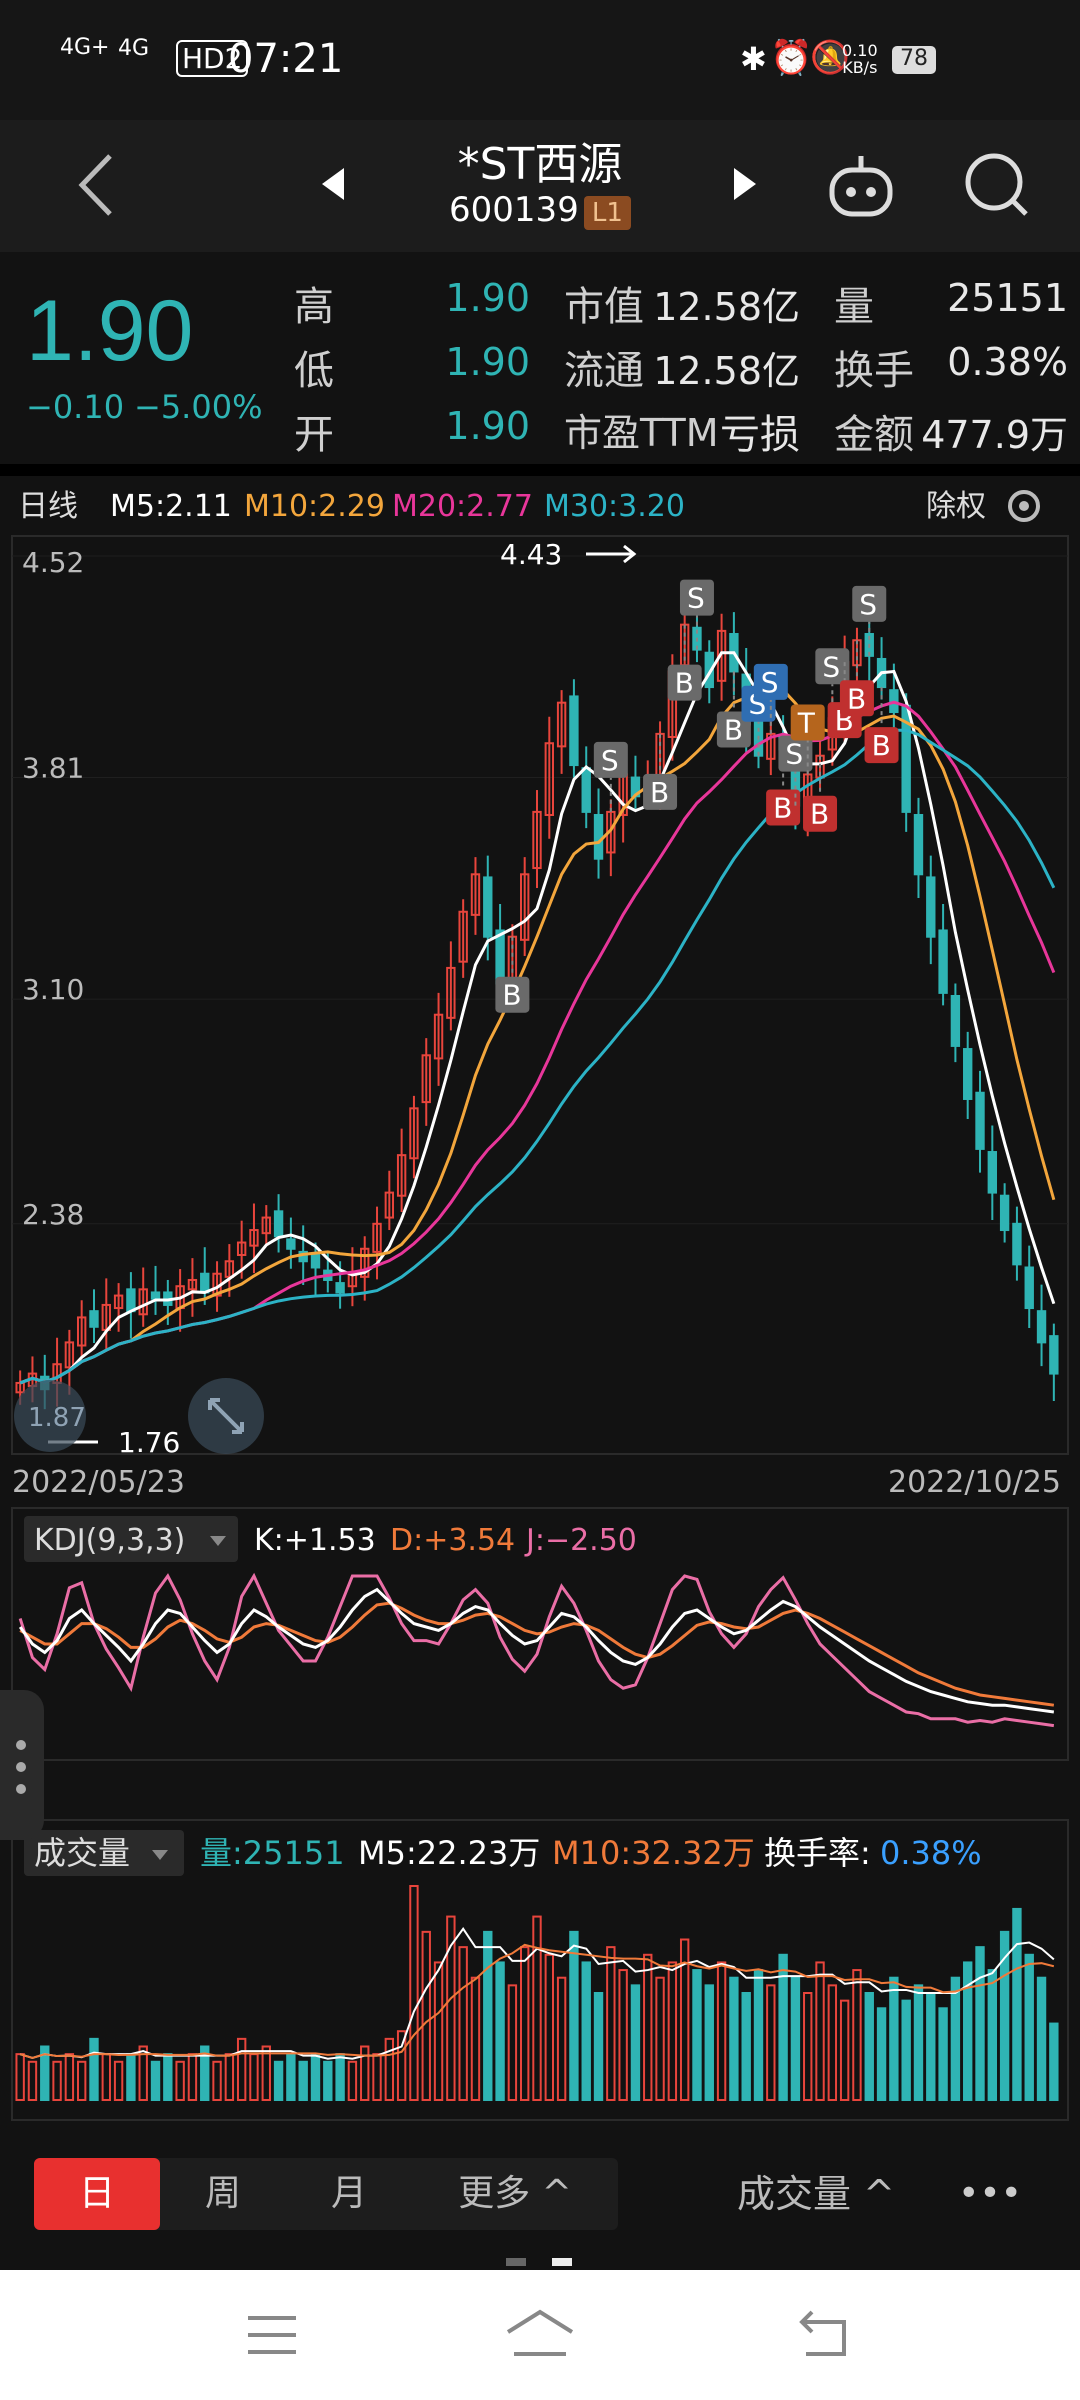 The width and height of the screenshot is (1080, 2400). Describe the element at coordinates (53, 562) in the screenshot. I see `y-tick-label: 4.52` at that location.